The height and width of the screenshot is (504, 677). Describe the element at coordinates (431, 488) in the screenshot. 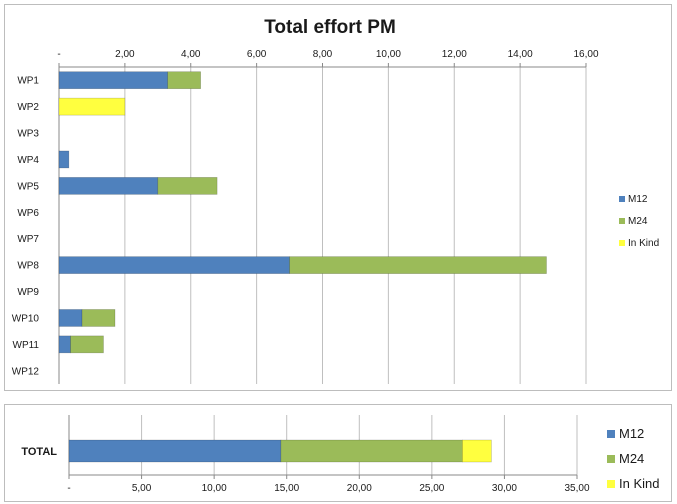

I see `x-tick-label: 25,00` at that location.